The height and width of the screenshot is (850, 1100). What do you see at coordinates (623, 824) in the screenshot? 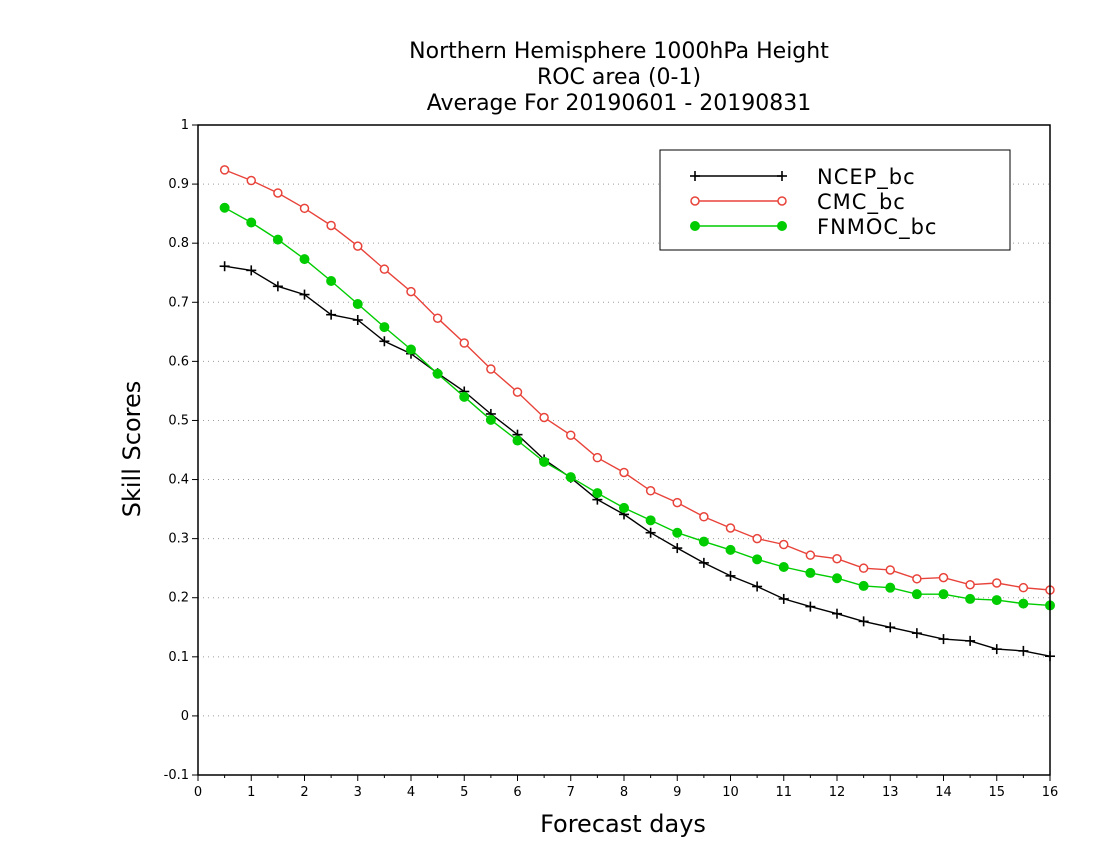
I see `x-axis-title: Forecast days` at bounding box center [623, 824].